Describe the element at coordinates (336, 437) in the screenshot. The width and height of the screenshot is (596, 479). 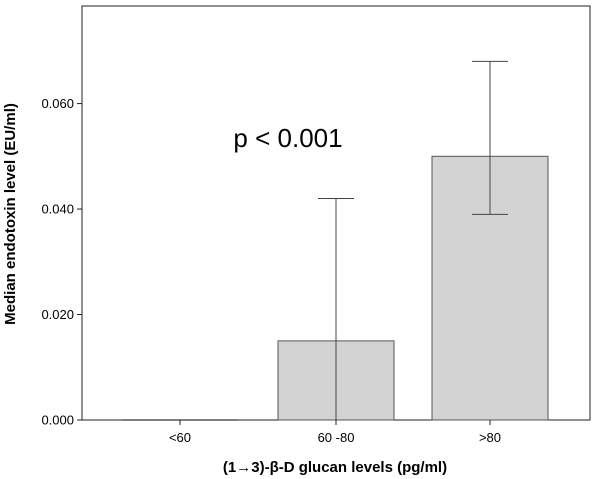
I see `x-tick-label: 60 -80` at that location.